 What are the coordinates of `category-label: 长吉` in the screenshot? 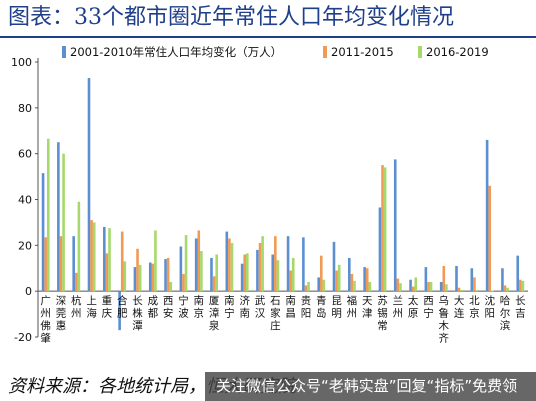 It's located at (520, 307).